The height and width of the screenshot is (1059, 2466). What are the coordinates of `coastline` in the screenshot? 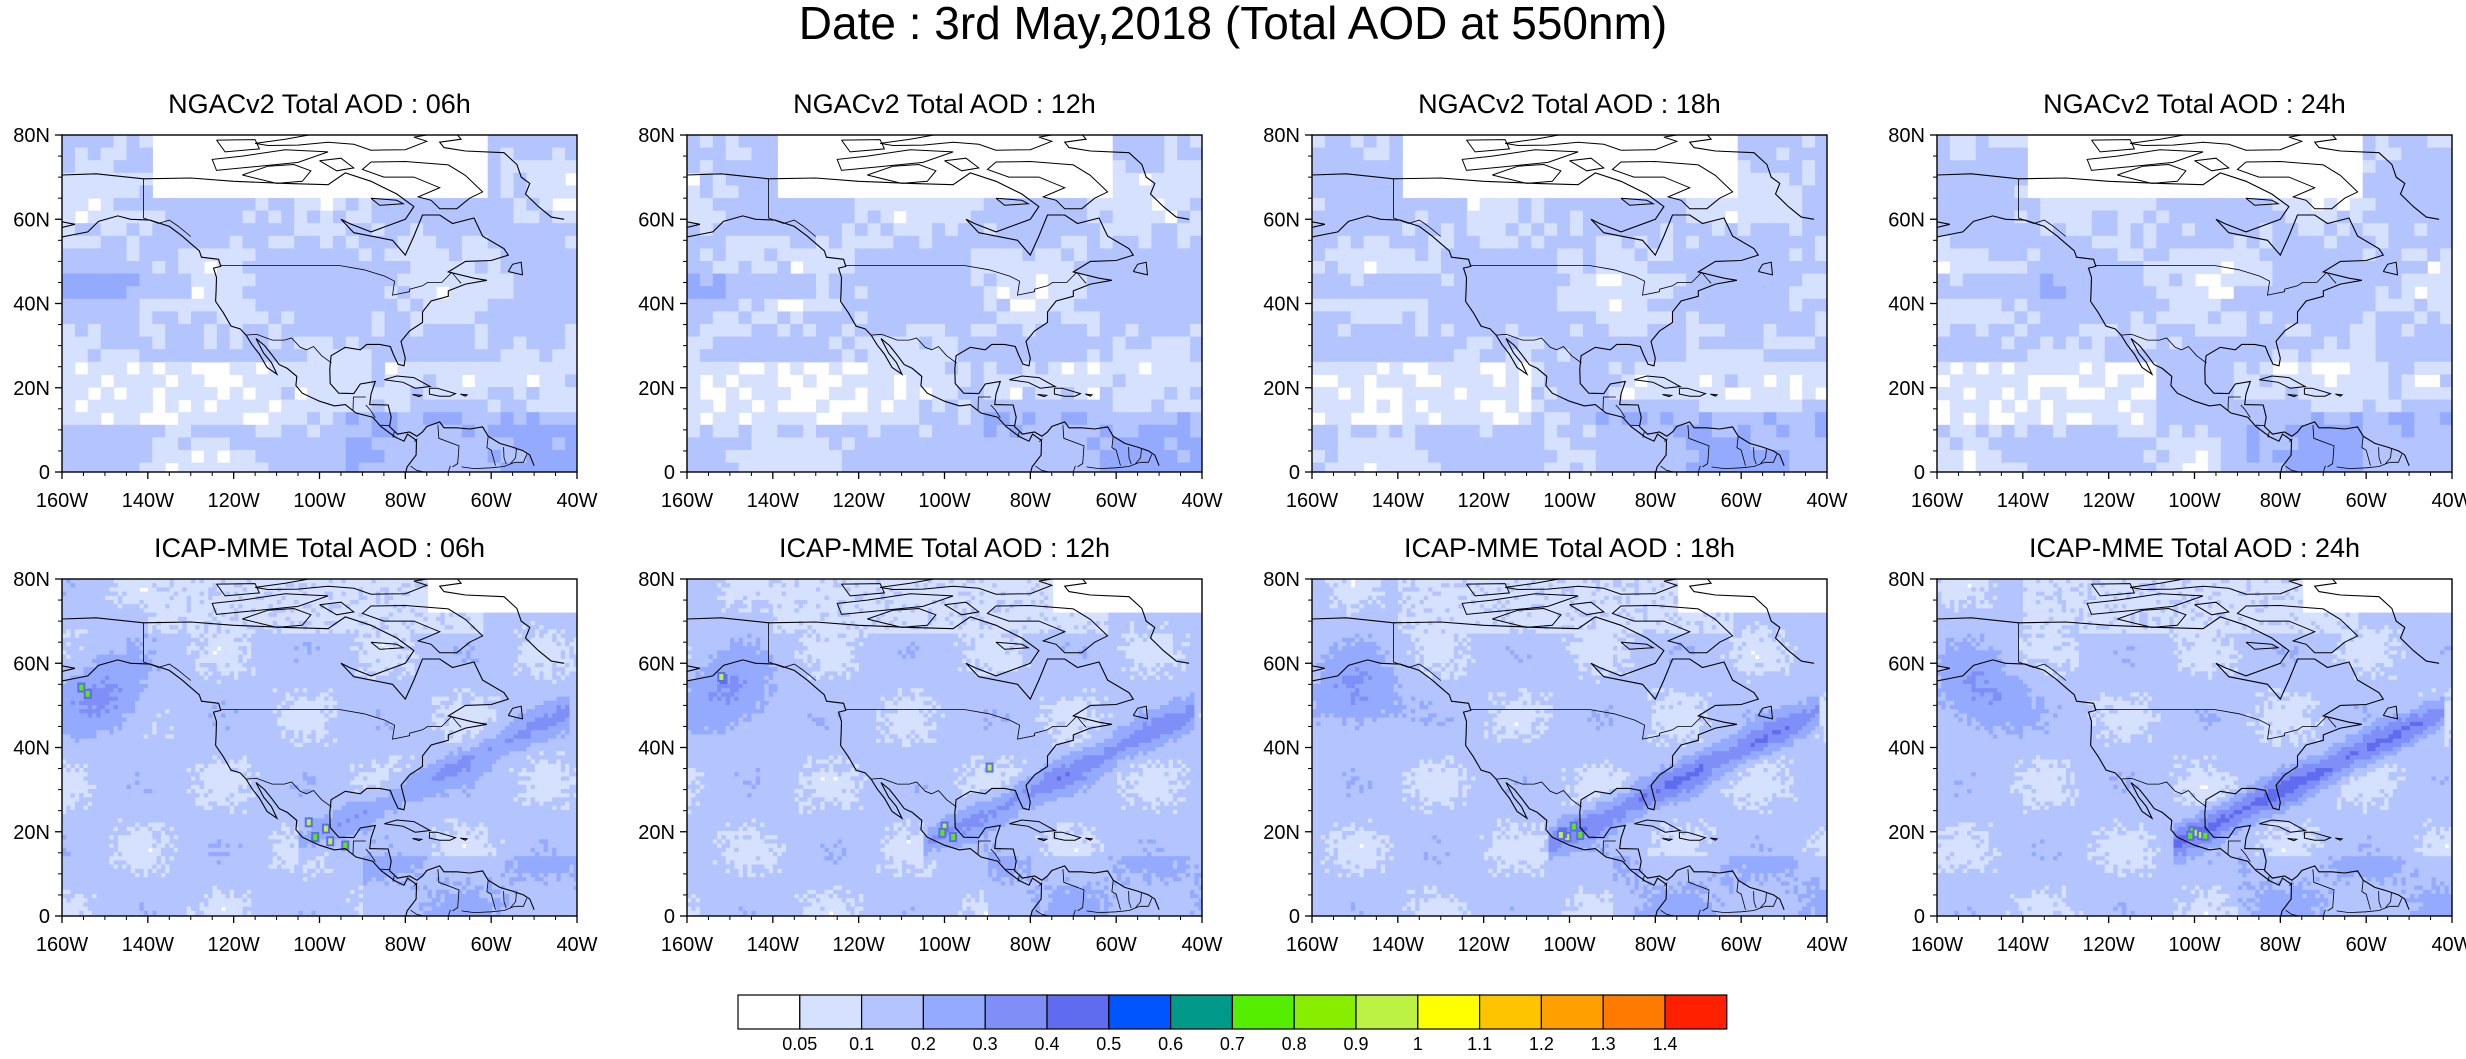 It's located at (751, 128).